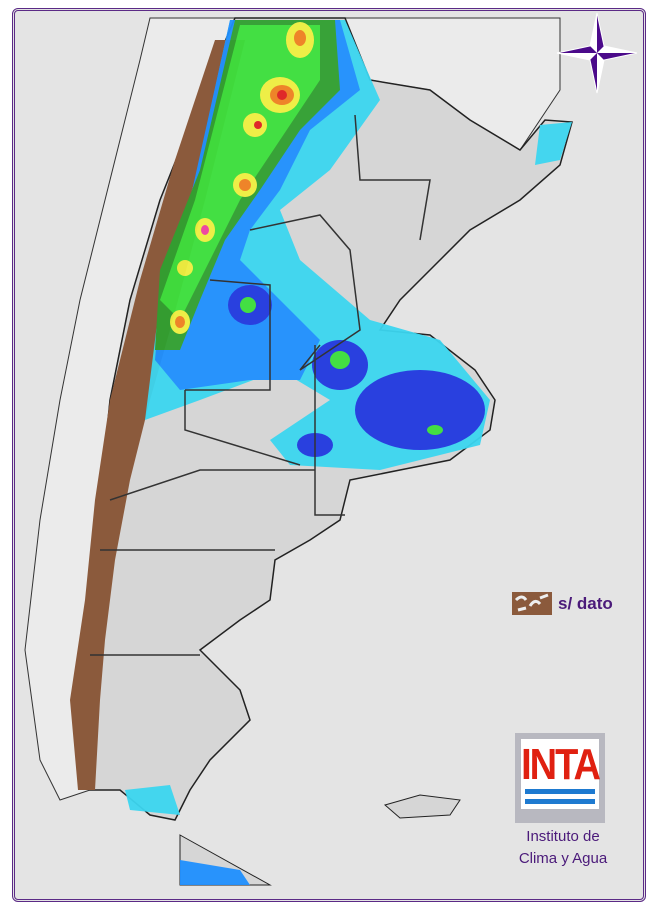 This screenshot has height=903, width=650. I want to click on inta-logo: INTA, so click(560, 778).